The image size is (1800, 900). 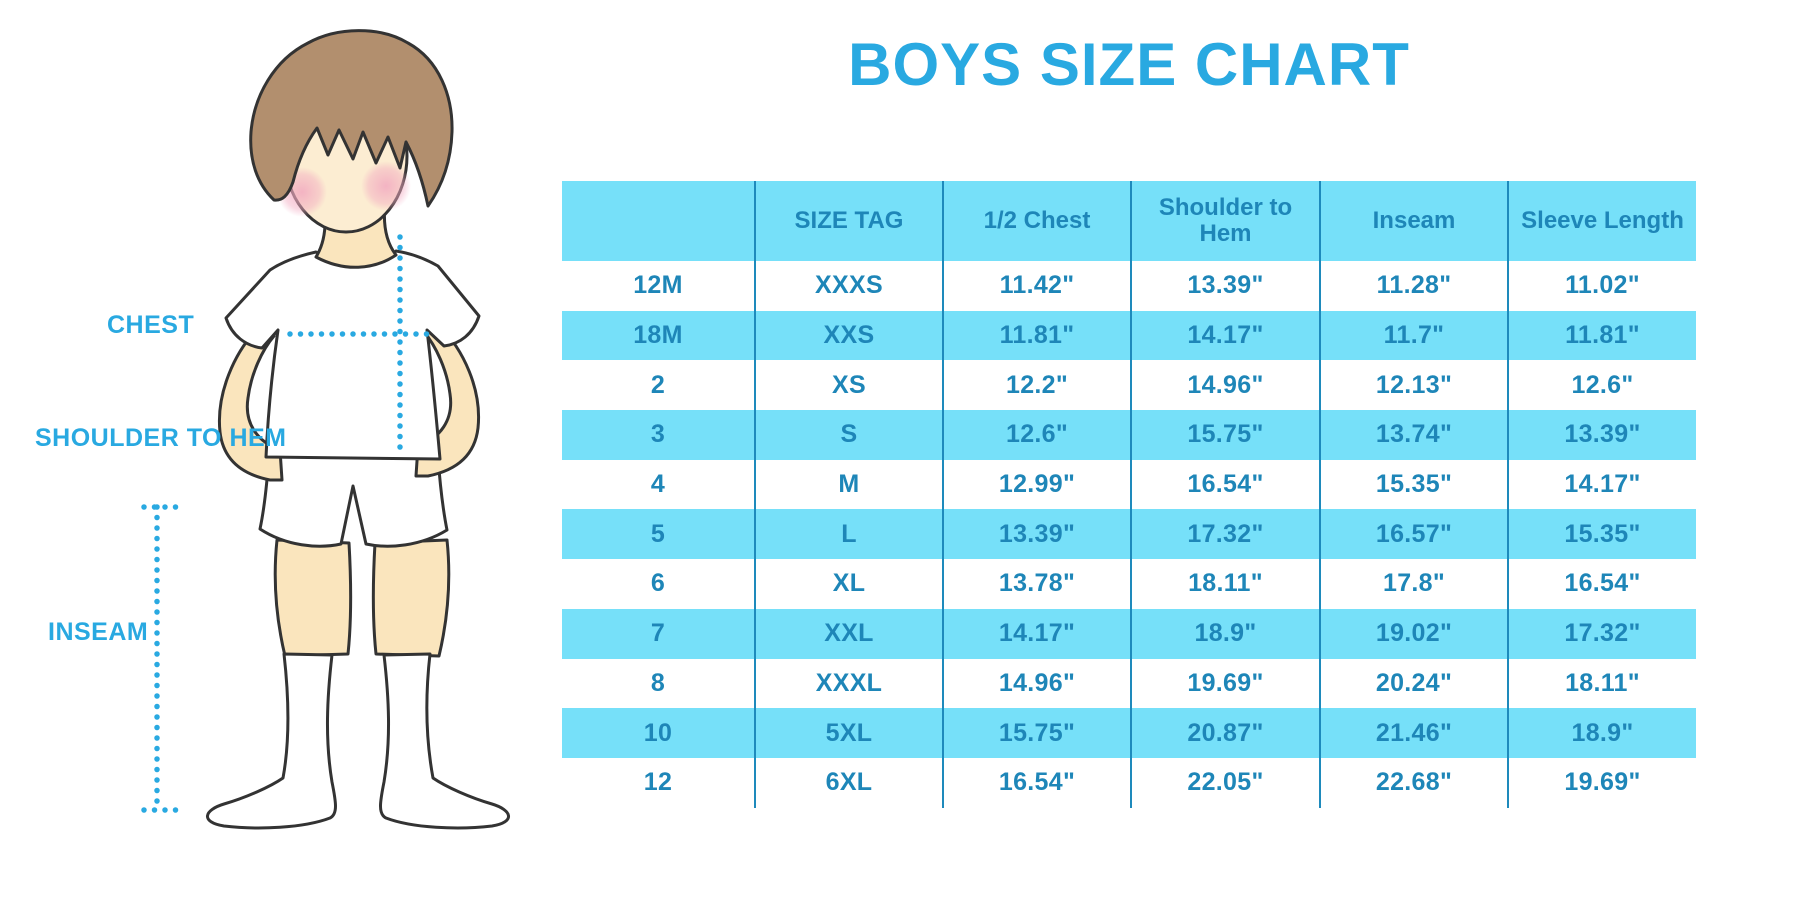 What do you see at coordinates (1224, 733) in the screenshot?
I see `table-cell: 20.87"` at bounding box center [1224, 733].